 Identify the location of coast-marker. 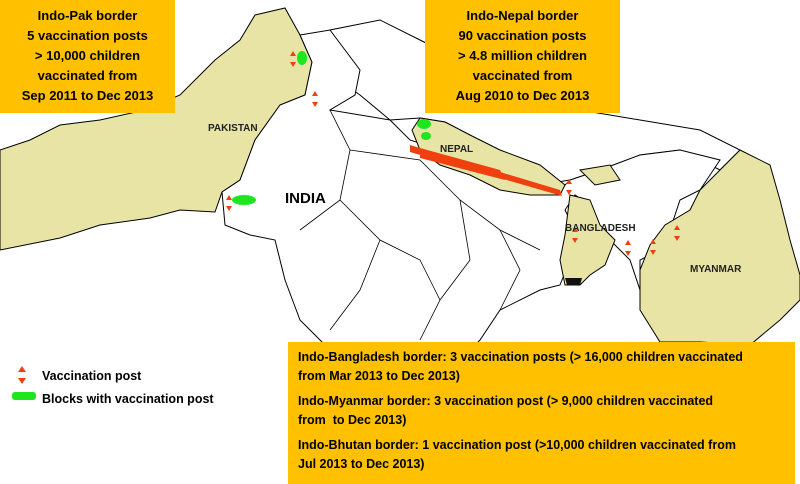
(573, 281).